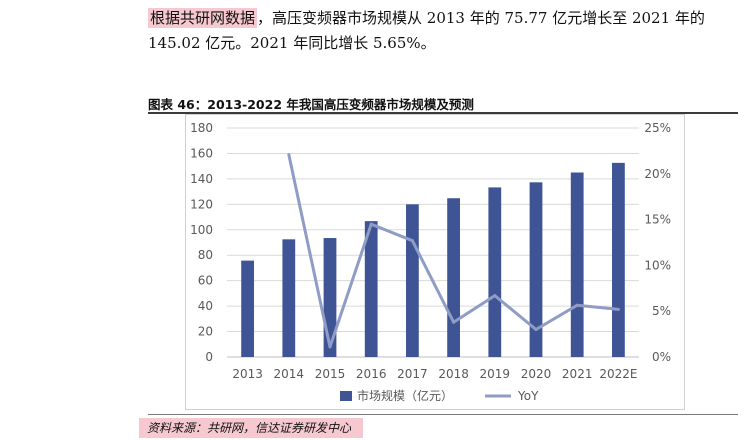 This screenshot has width=750, height=440. What do you see at coordinates (201, 128) in the screenshot?
I see `left-tick-label: 180` at bounding box center [201, 128].